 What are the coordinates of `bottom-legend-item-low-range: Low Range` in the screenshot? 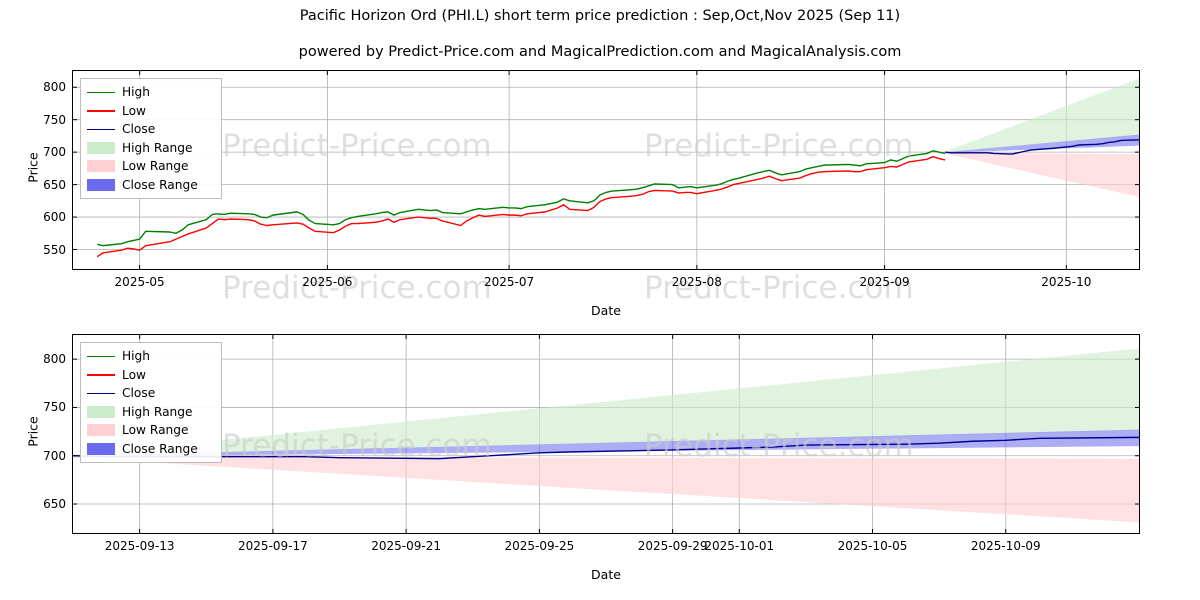 It's located at (150, 430).